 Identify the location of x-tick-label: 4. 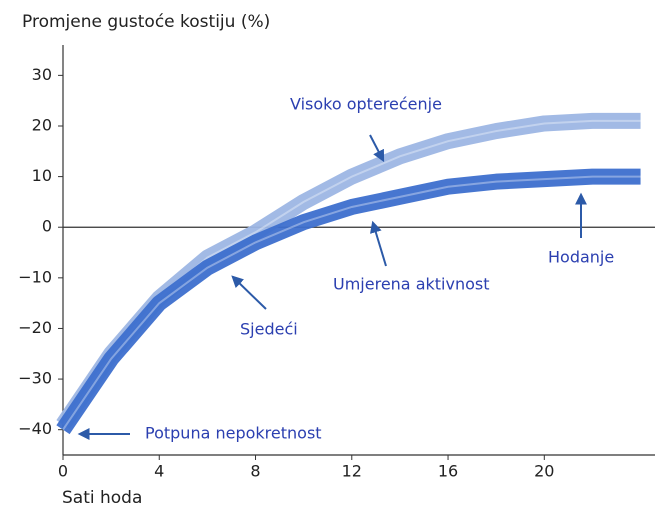
(159, 471).